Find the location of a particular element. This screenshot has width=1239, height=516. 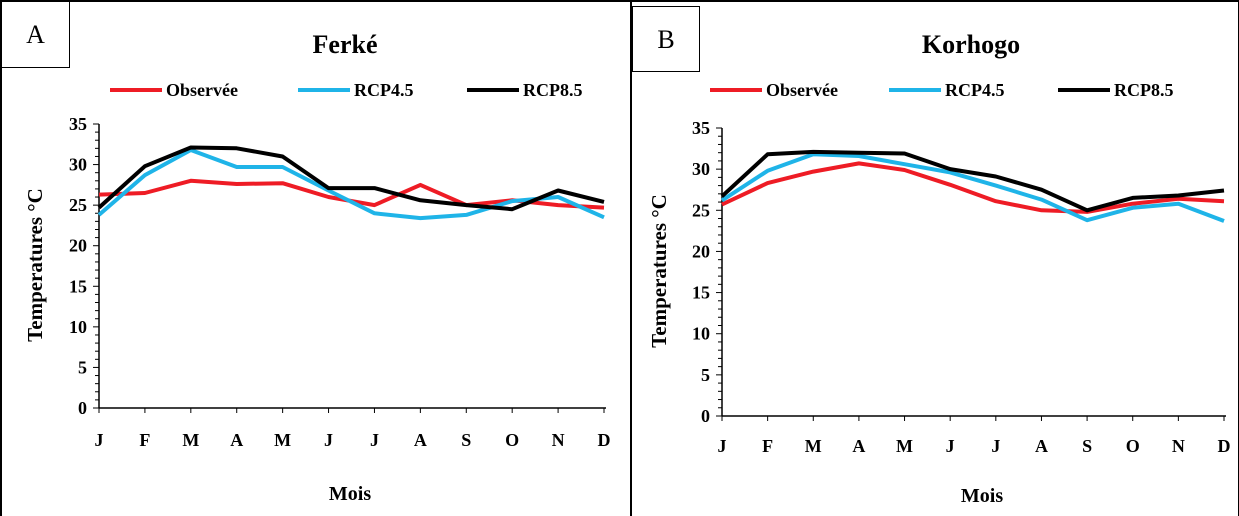

chart-title: Ferké is located at coordinates (345, 44).